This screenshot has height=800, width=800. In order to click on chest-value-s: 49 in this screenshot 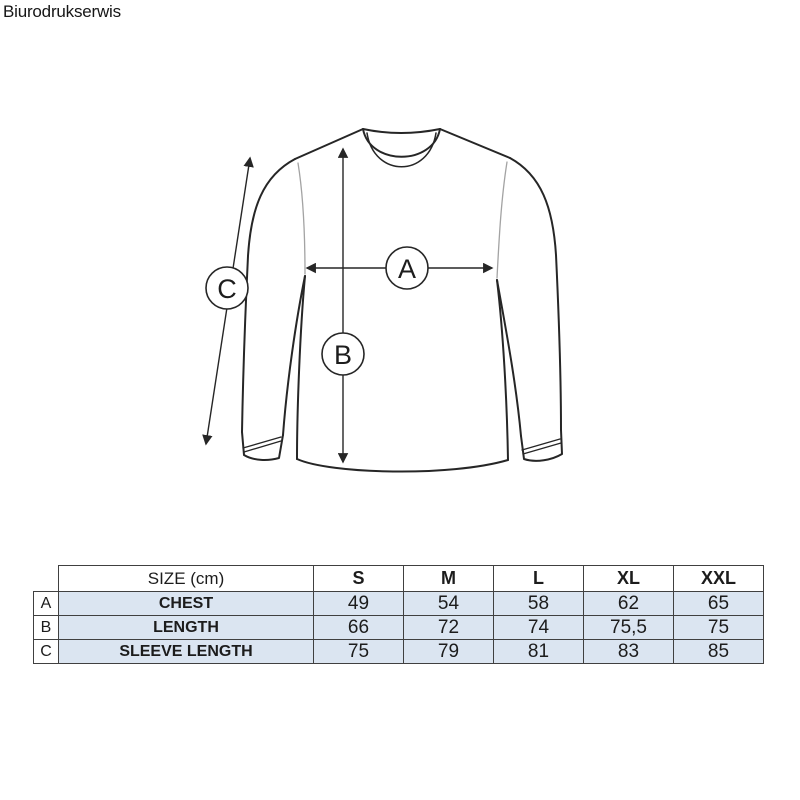, I will do `click(358, 603)`.